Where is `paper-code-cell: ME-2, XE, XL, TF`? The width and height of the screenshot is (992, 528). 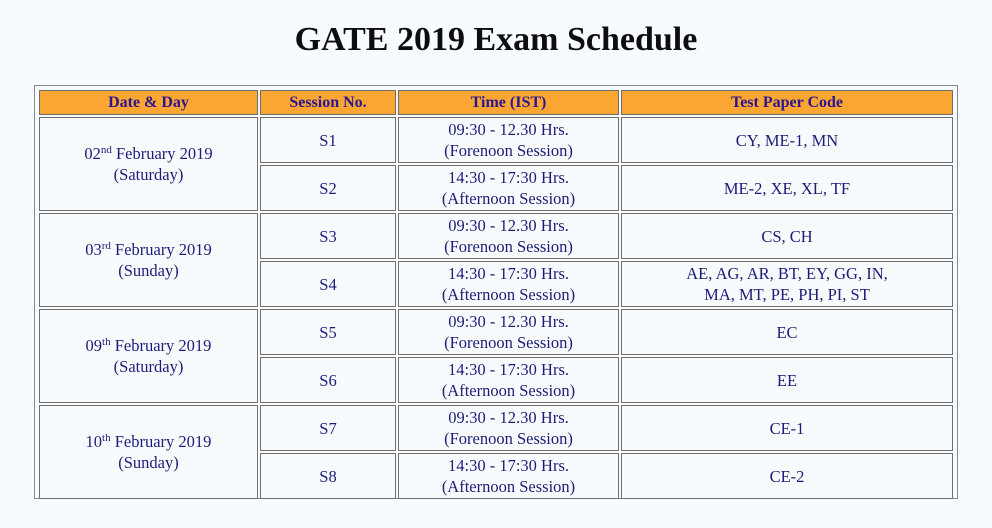 paper-code-cell: ME-2, XE, XL, TF is located at coordinates (787, 188).